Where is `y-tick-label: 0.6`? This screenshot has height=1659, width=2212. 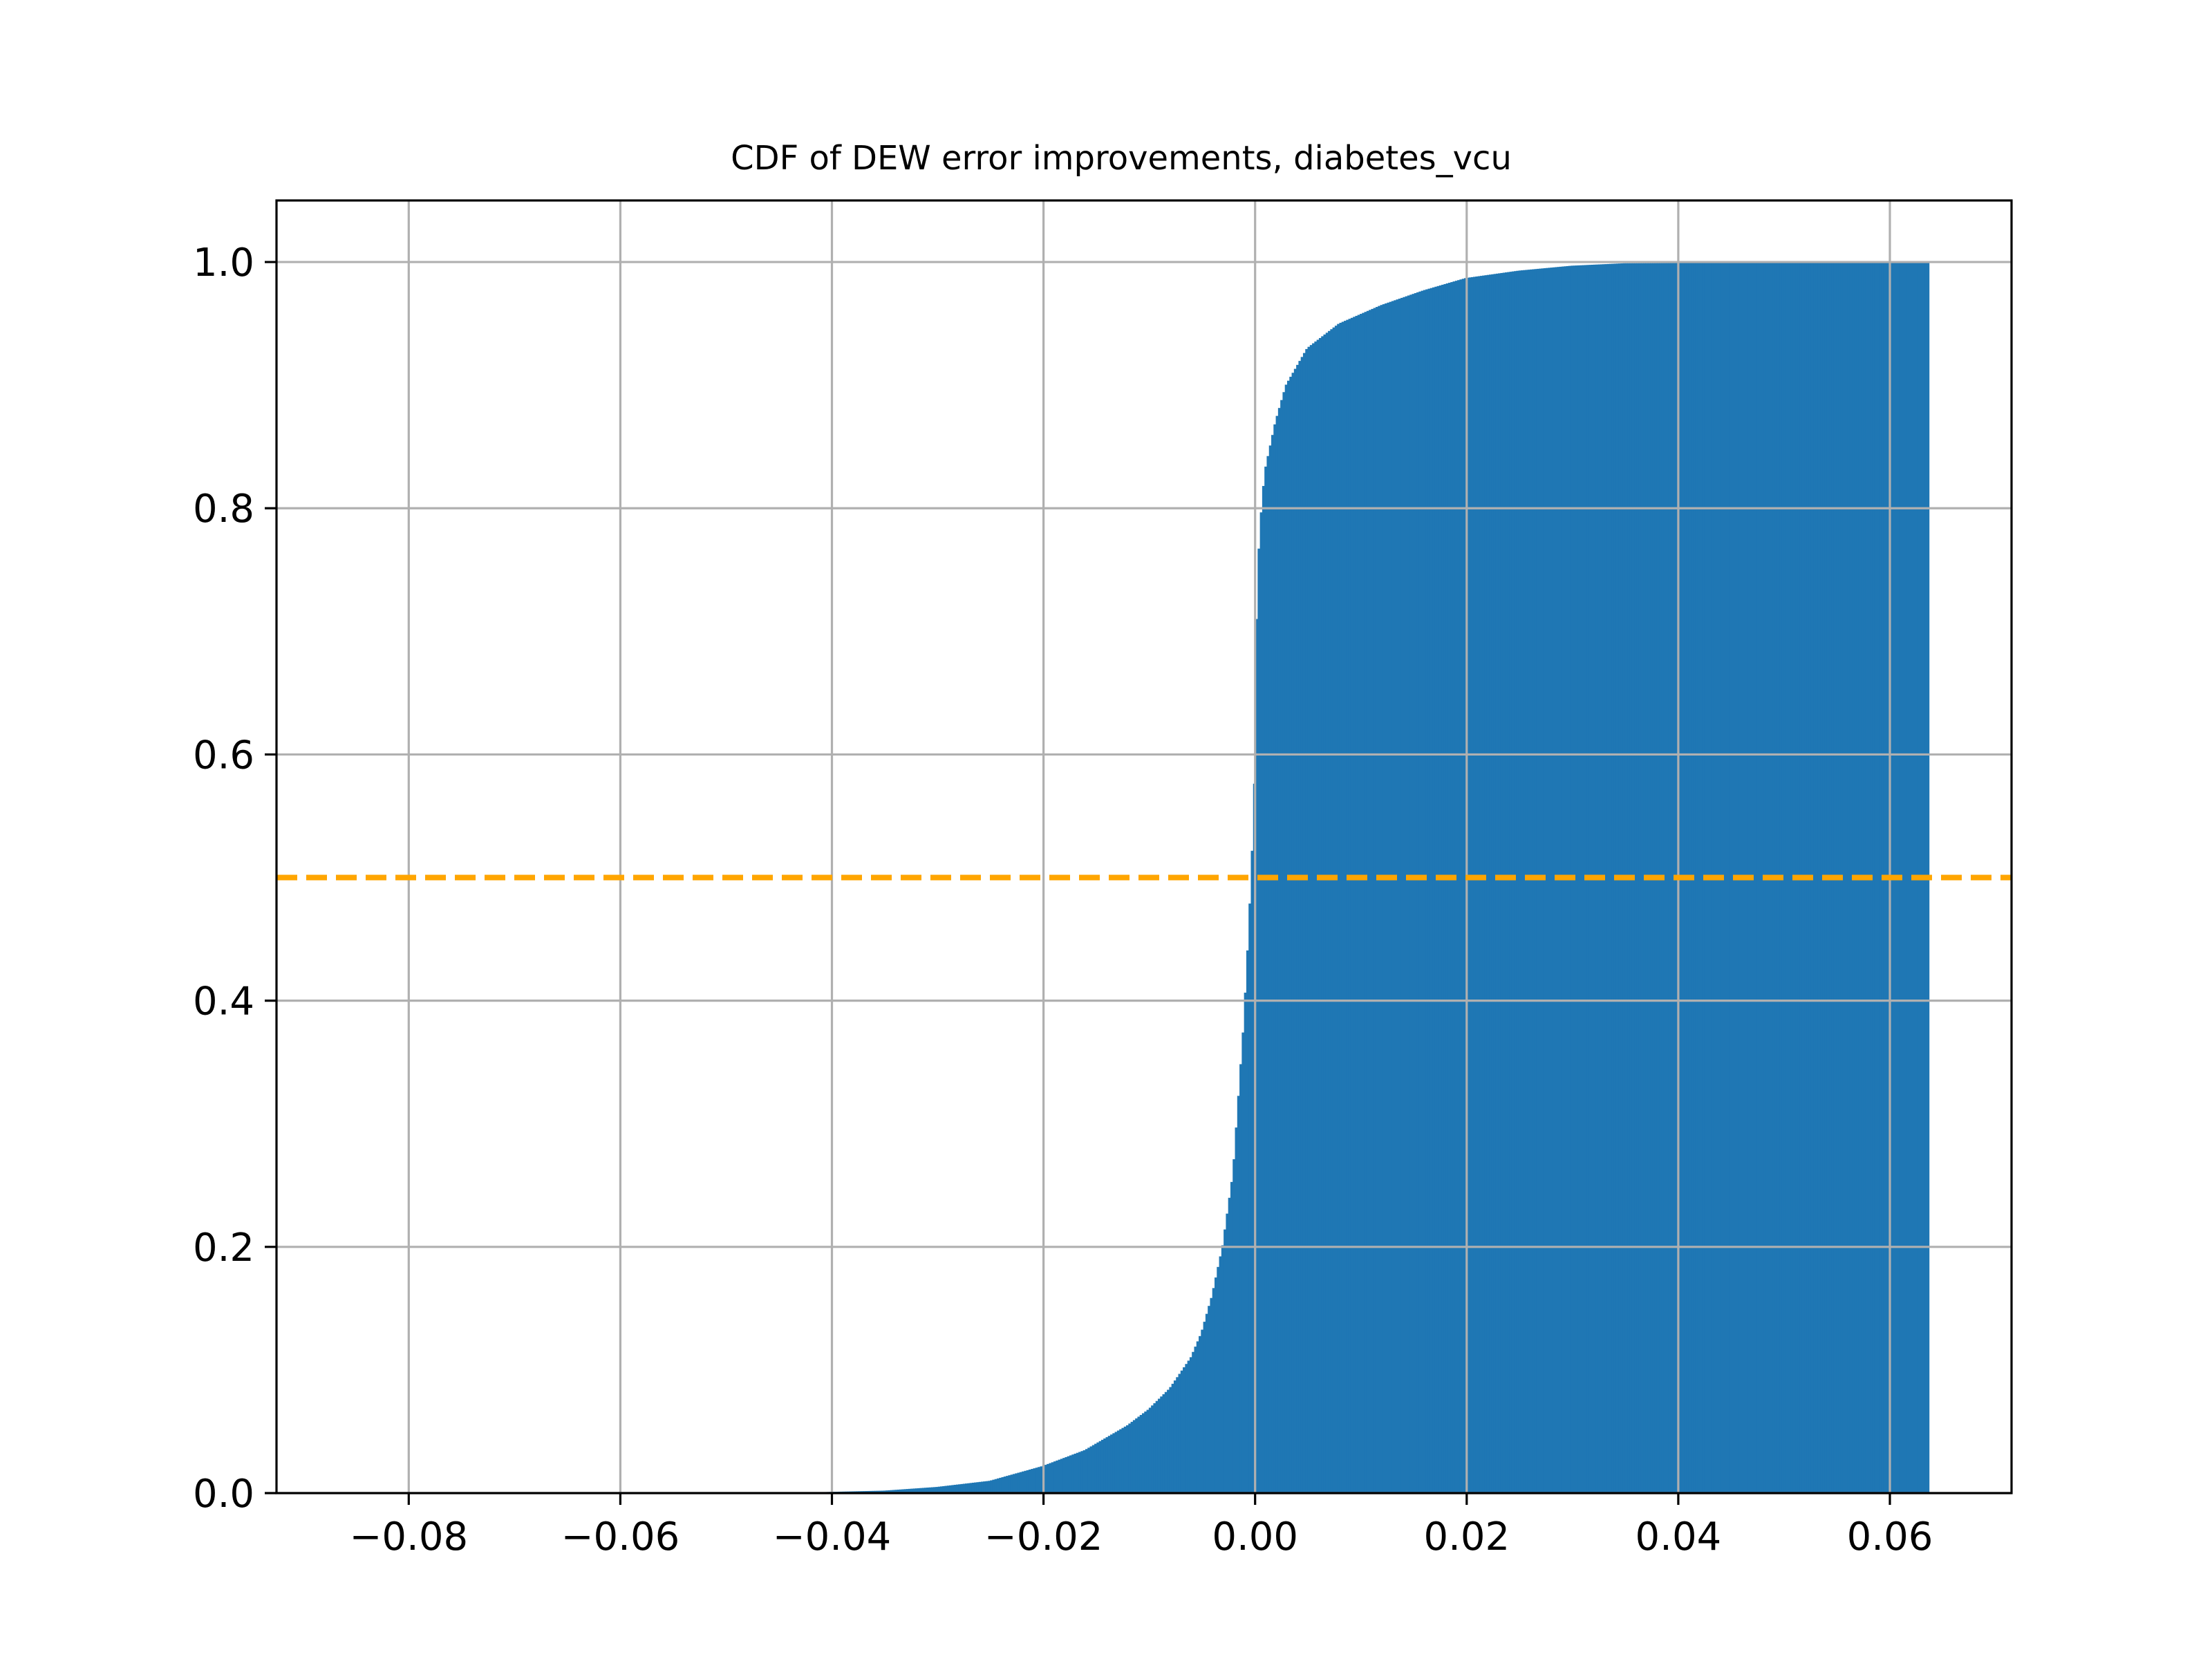 y-tick-label: 0.6 is located at coordinates (223, 756).